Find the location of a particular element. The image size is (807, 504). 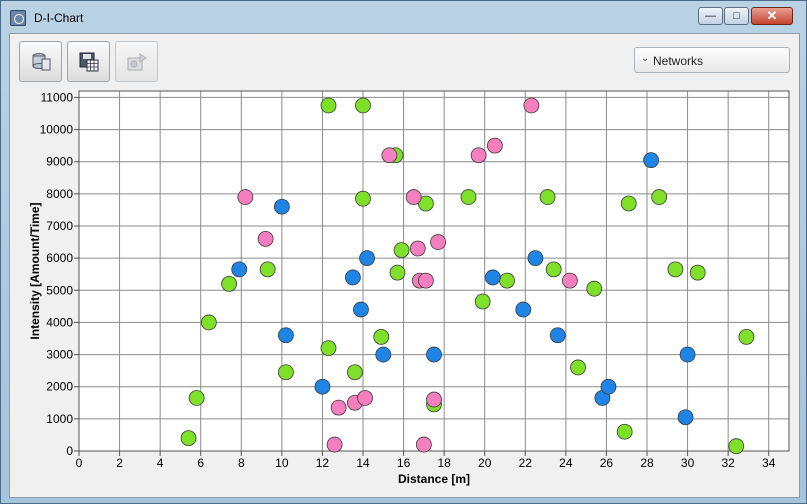

x-tick-label: 26 is located at coordinates (607, 463).